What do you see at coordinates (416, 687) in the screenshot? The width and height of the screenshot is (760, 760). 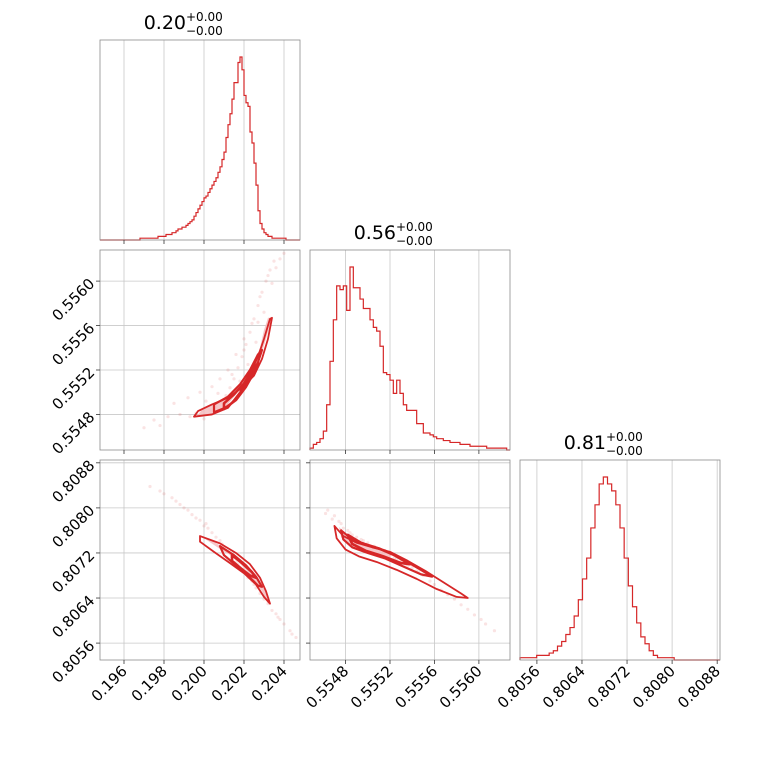 I see `xtick-label-param-1-2: 0.5556` at bounding box center [416, 687].